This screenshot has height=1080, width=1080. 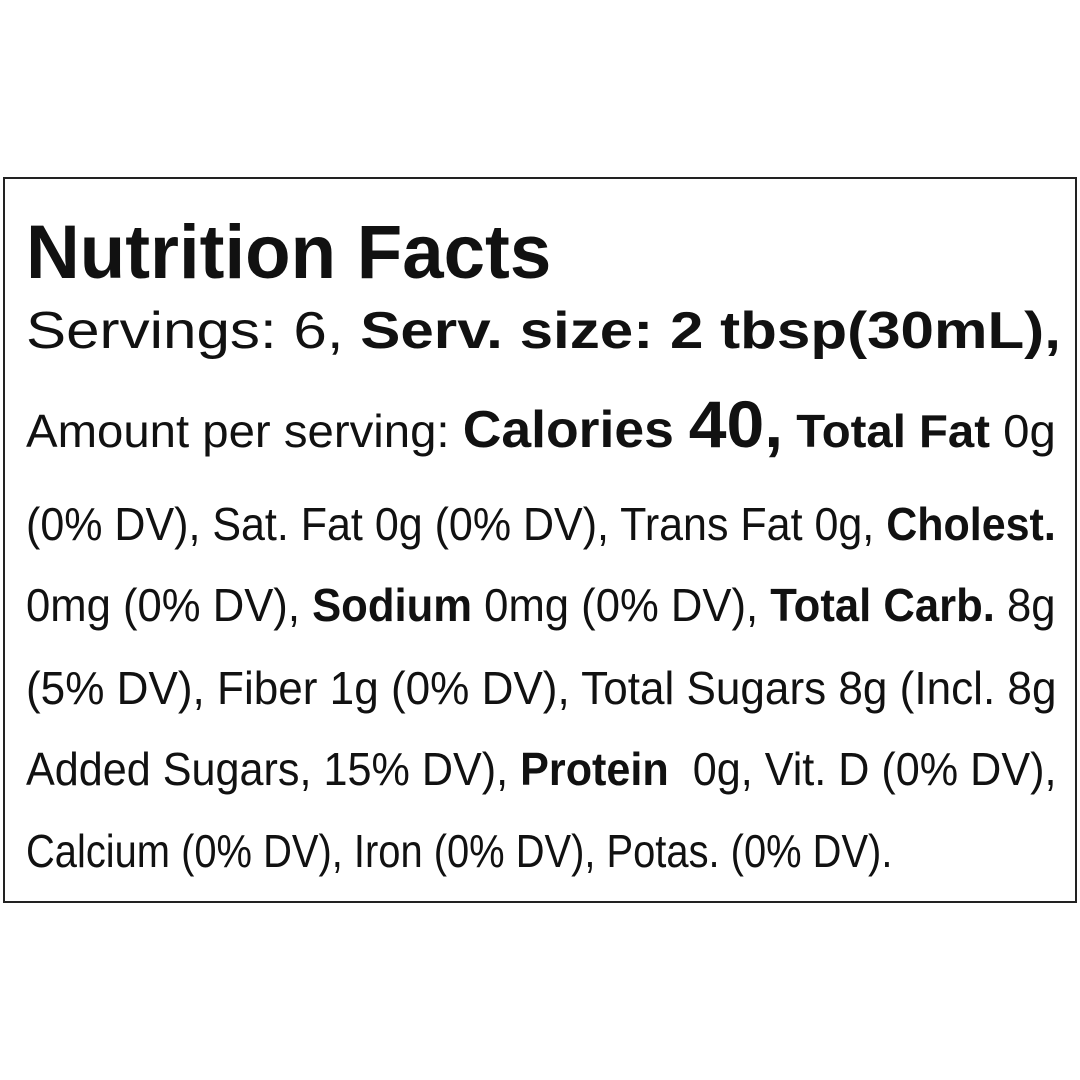 What do you see at coordinates (882, 605) in the screenshot?
I see `total-carb-label: Total Carb.` at bounding box center [882, 605].